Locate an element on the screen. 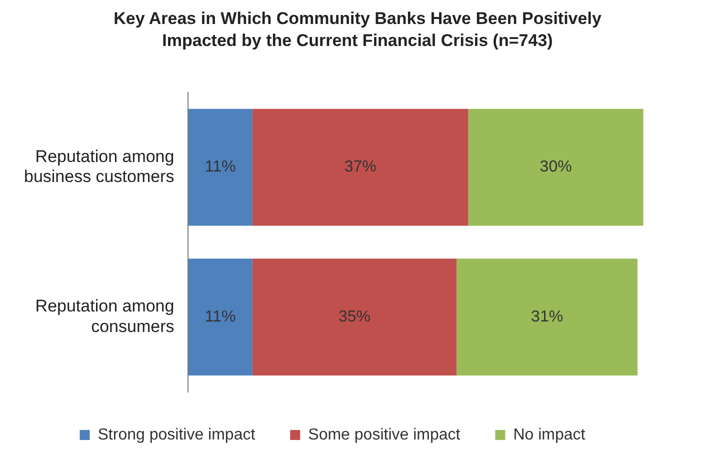  data-label: 31% is located at coordinates (547, 317).